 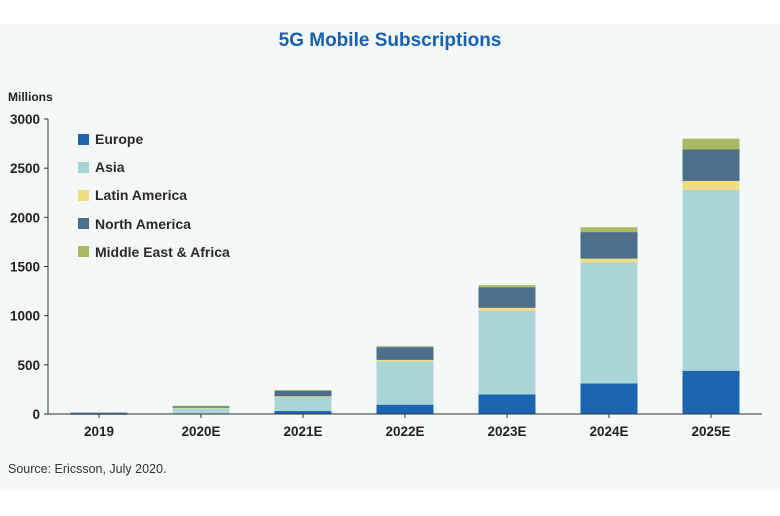 I want to click on legend-label: Europe, so click(x=119, y=139).